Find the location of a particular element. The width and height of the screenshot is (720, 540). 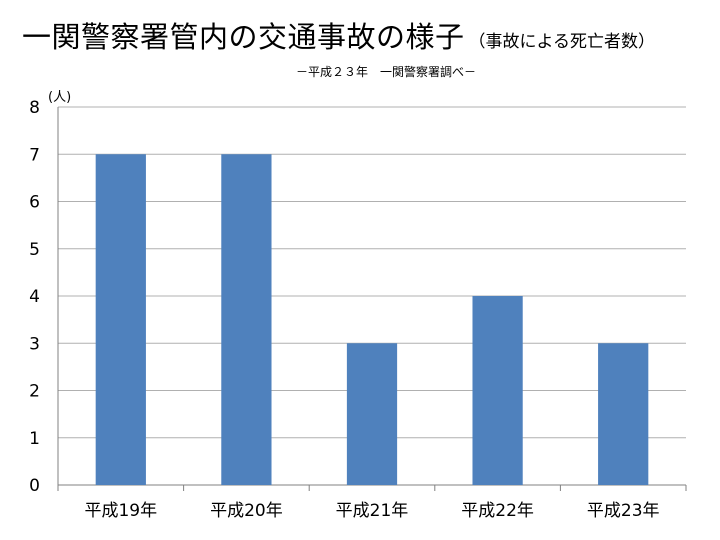

y-tick-label: 4 is located at coordinates (34, 297).